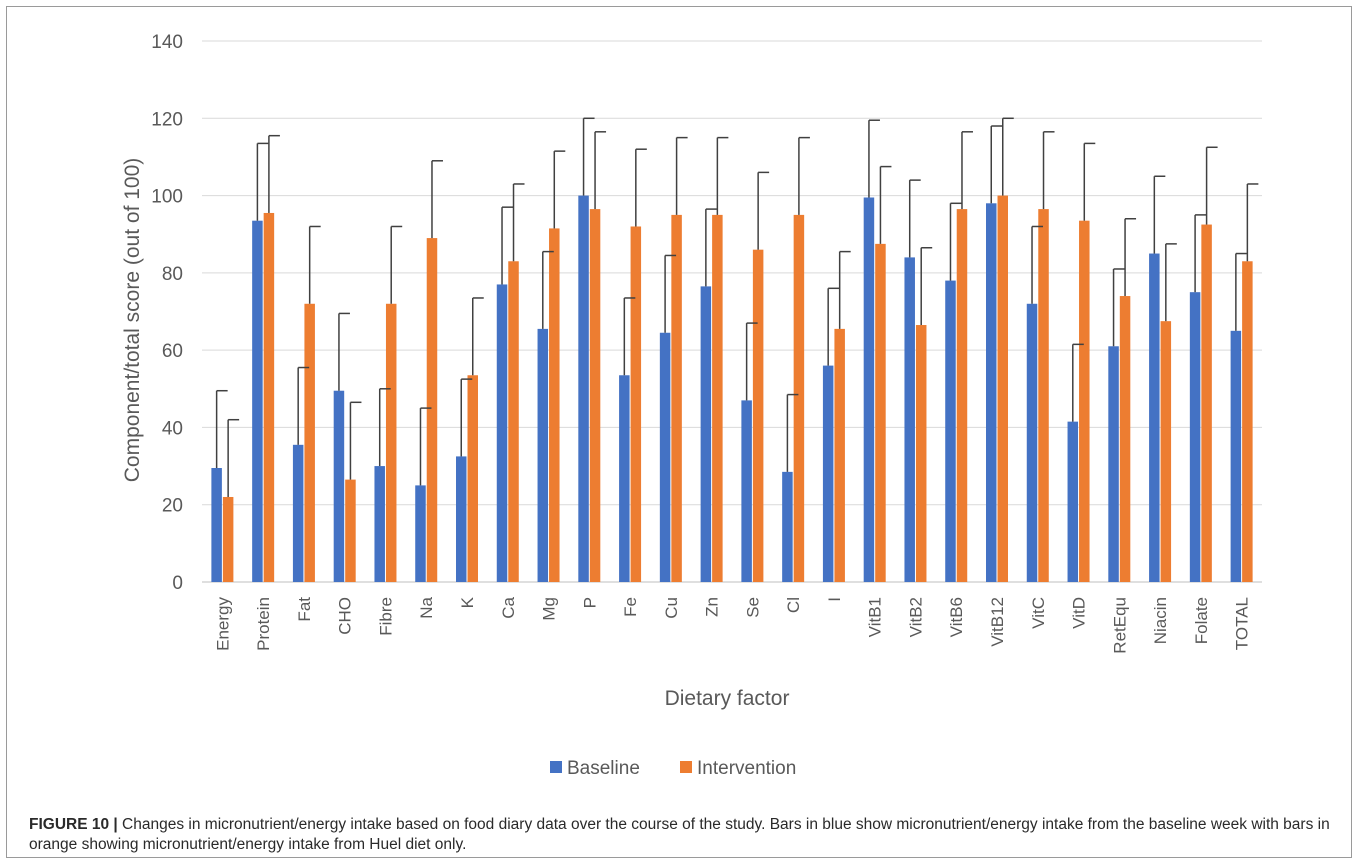 Image resolution: width=1358 pixels, height=866 pixels. What do you see at coordinates (543, 455) in the screenshot?
I see `bar-baseline-mg` at bounding box center [543, 455].